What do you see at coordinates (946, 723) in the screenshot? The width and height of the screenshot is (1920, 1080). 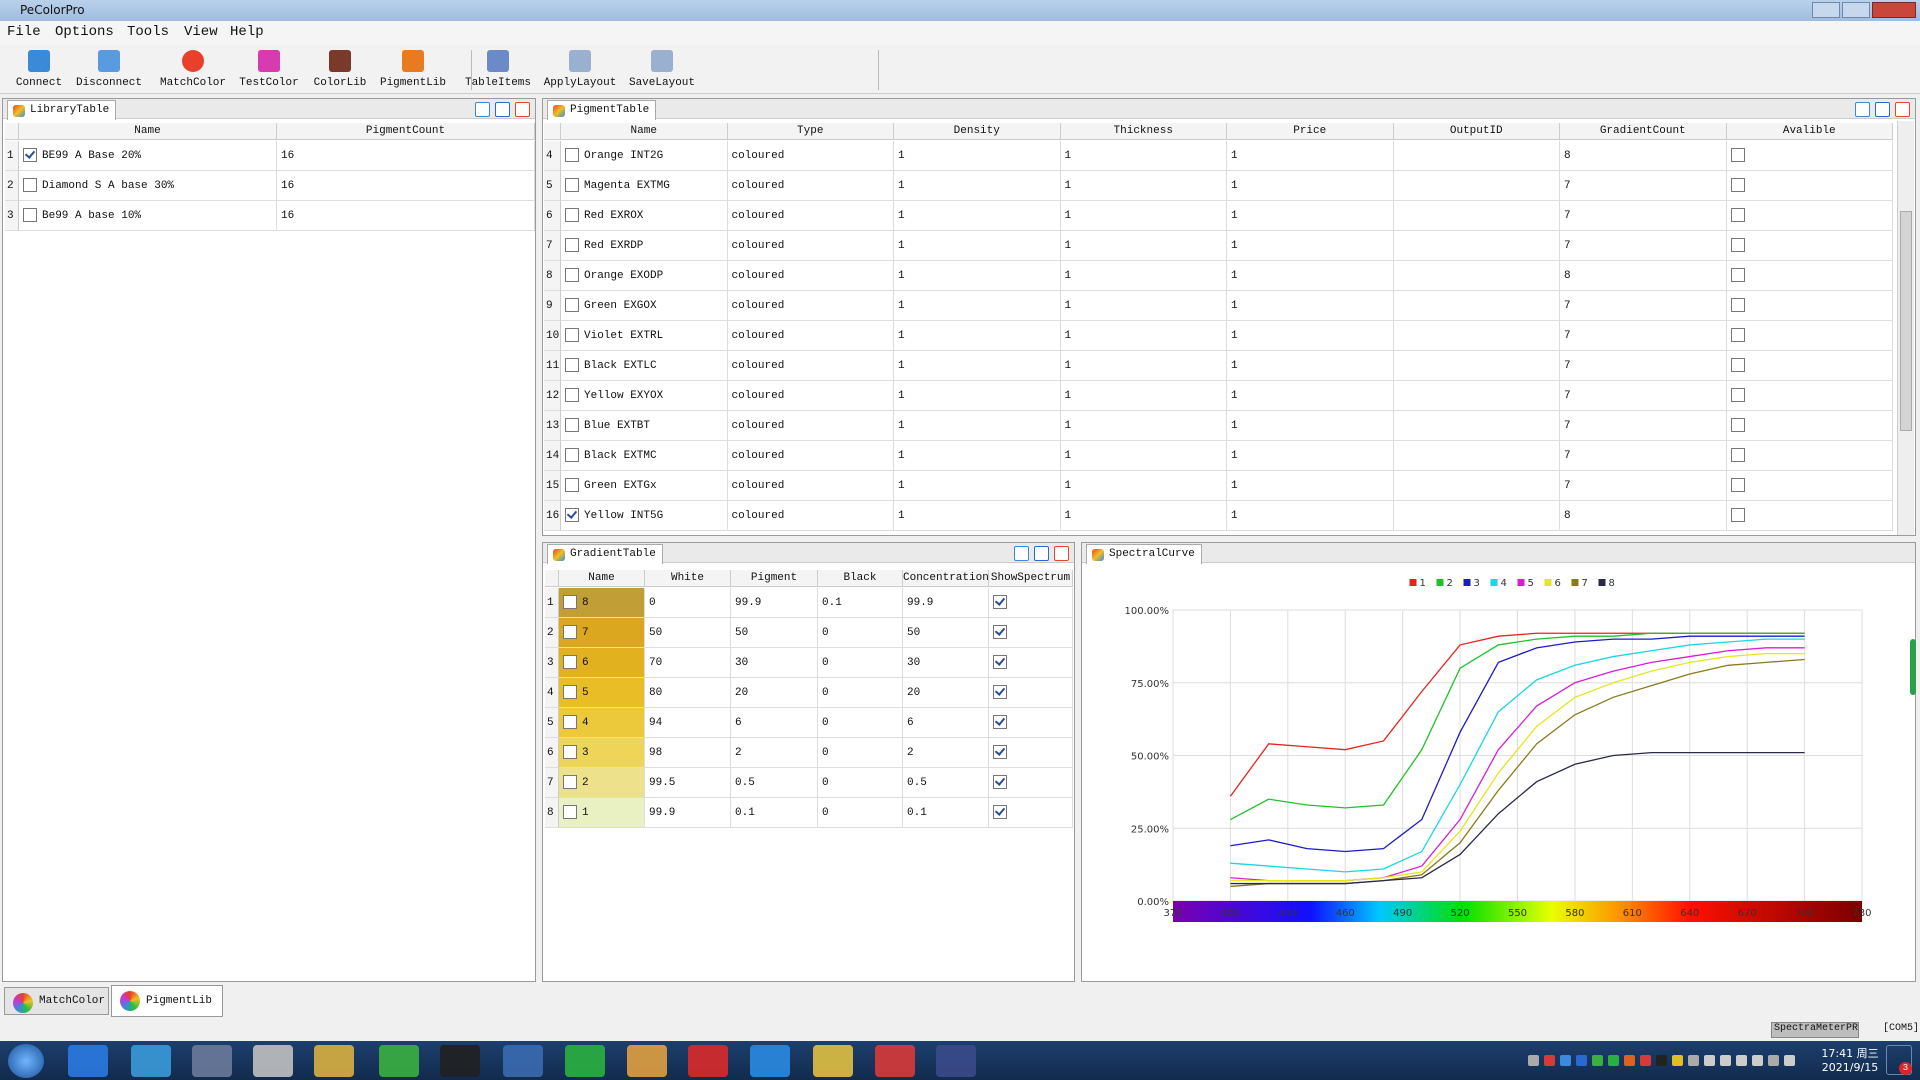 I see `table-cell: 6` at bounding box center [946, 723].